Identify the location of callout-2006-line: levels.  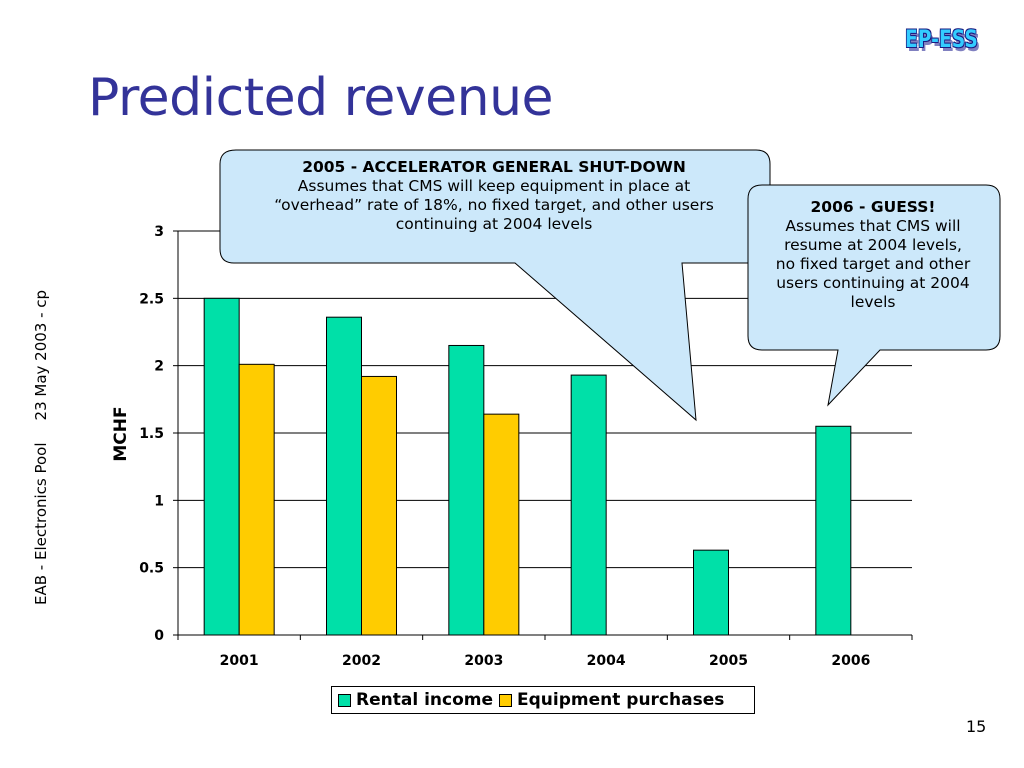
(873, 302).